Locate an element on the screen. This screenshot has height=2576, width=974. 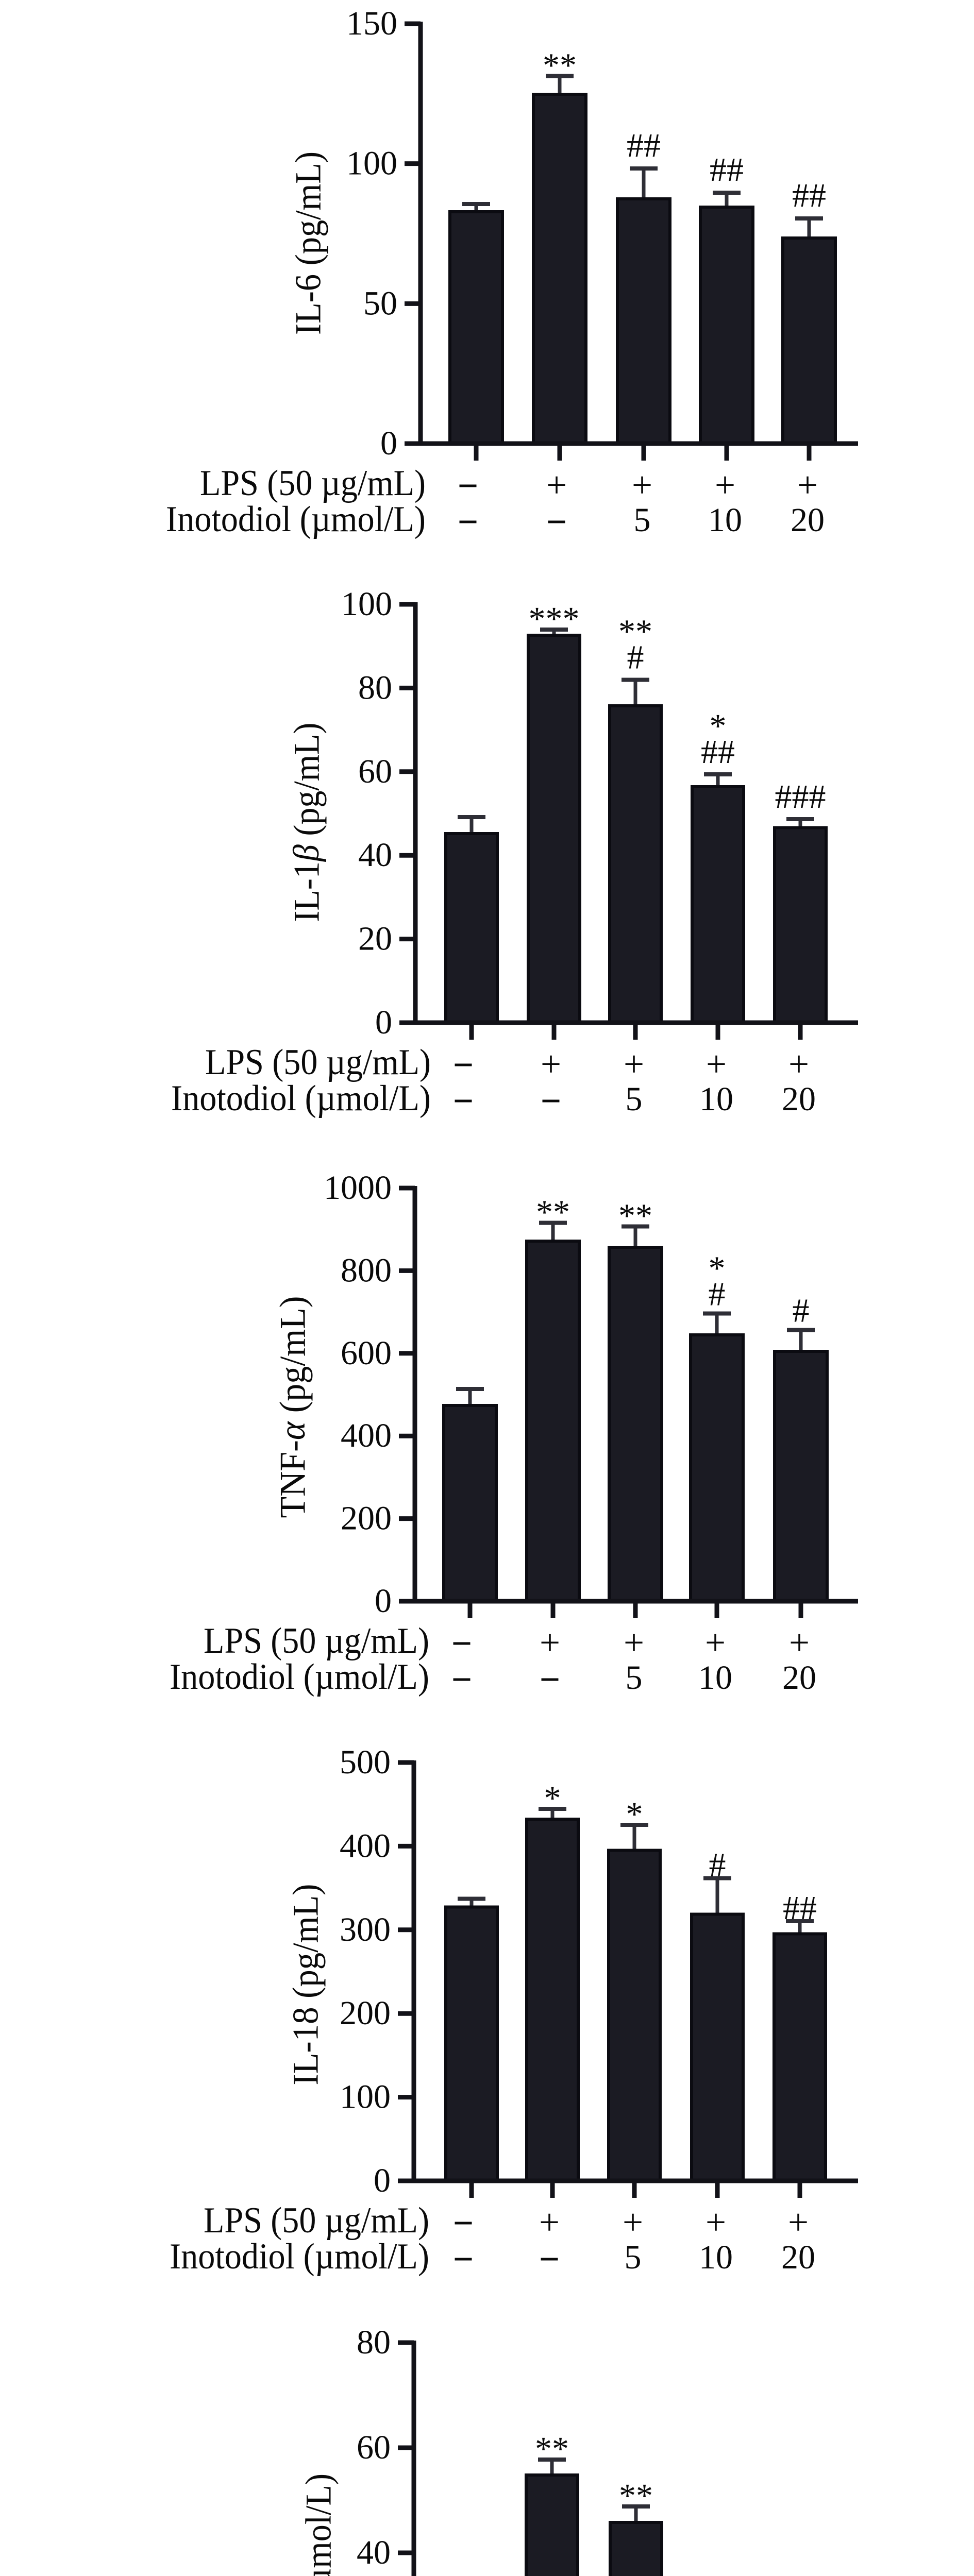
svg-text: IL-18 (pg/mL) is located at coordinates (306, 1985).